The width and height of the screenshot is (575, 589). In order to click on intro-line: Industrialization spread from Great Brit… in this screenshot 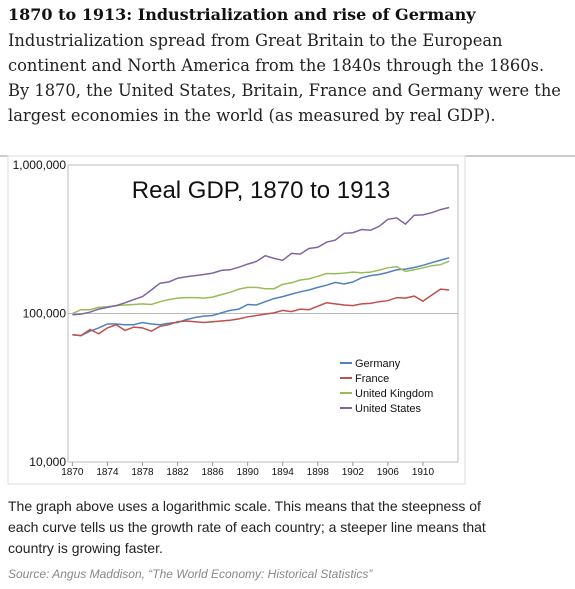, I will do `click(255, 40)`.